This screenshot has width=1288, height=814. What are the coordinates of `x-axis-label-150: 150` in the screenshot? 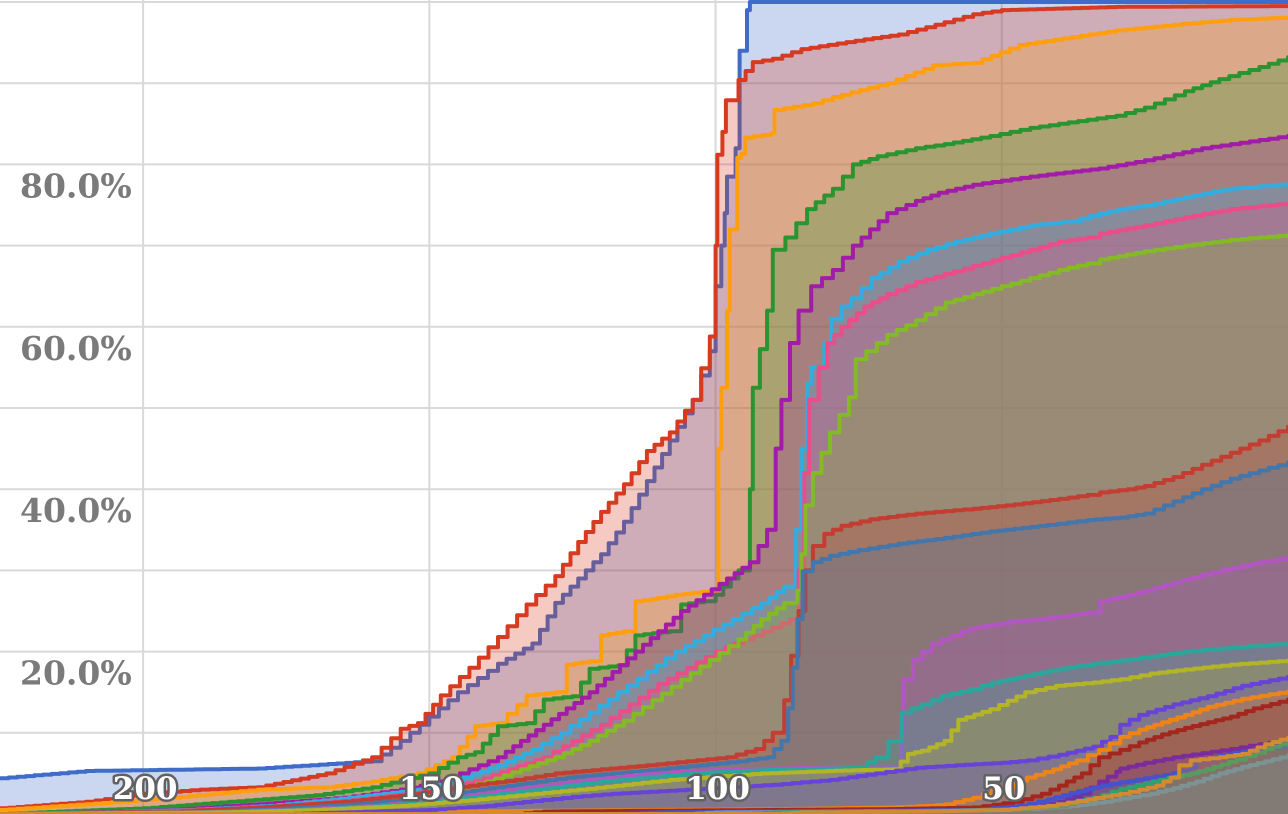 It's located at (431, 789).